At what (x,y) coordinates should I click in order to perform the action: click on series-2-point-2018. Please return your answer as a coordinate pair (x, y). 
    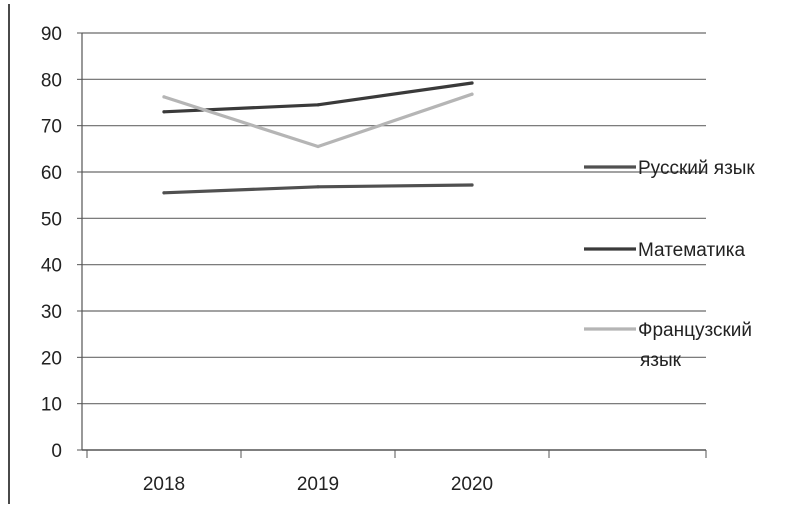
    Looking at the image, I should click on (164, 97).